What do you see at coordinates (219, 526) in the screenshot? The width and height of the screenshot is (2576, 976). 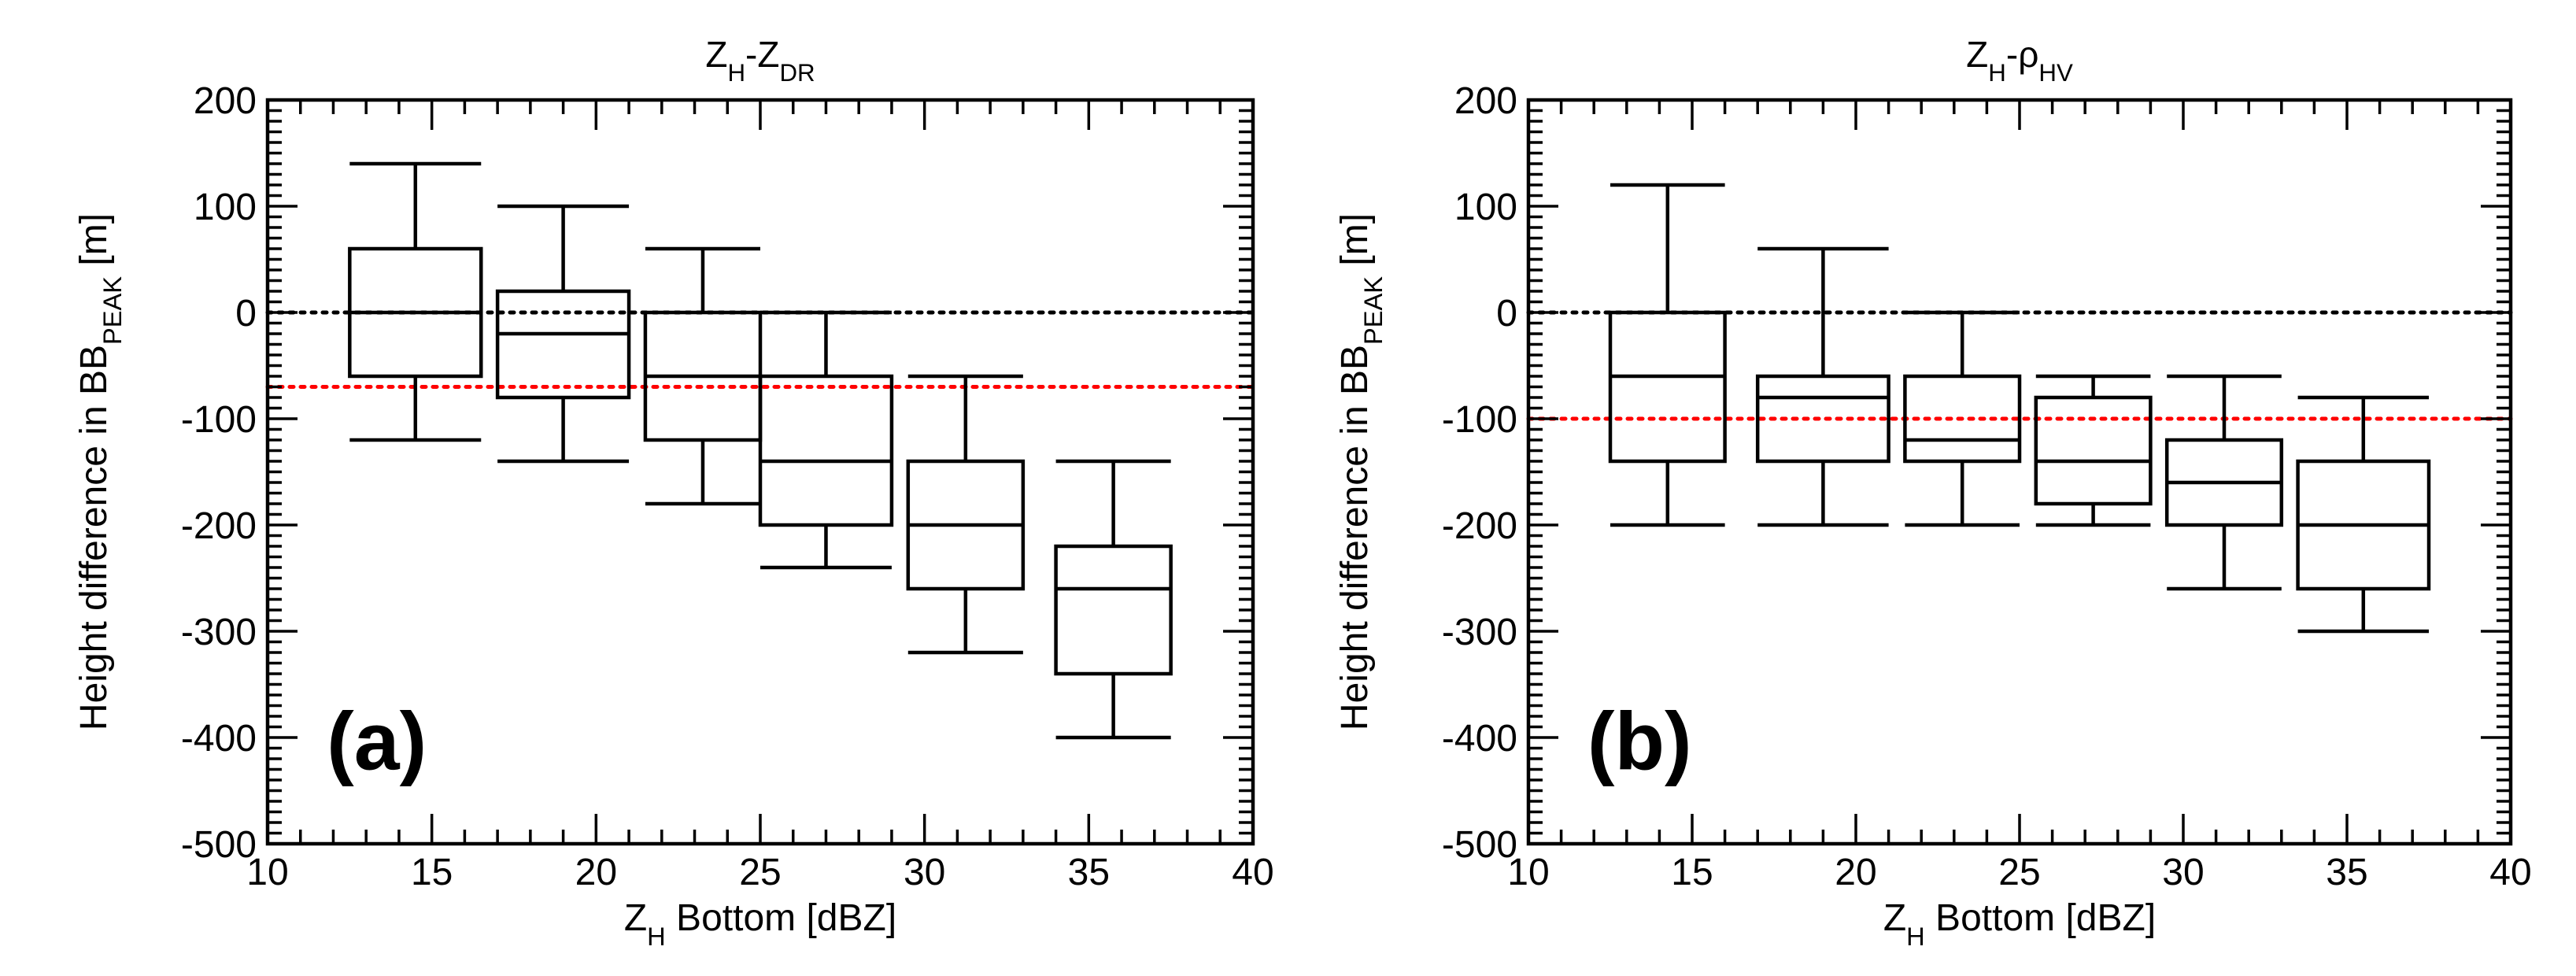 I see `chart-0-ytick-label: -200` at bounding box center [219, 526].